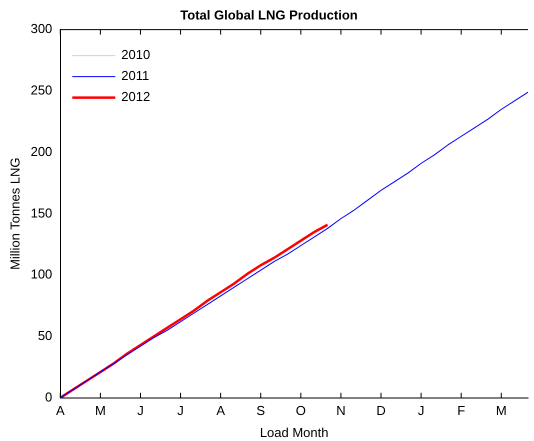 The width and height of the screenshot is (534, 441). Describe the element at coordinates (41, 274) in the screenshot. I see `y-tick-label: 100` at that location.